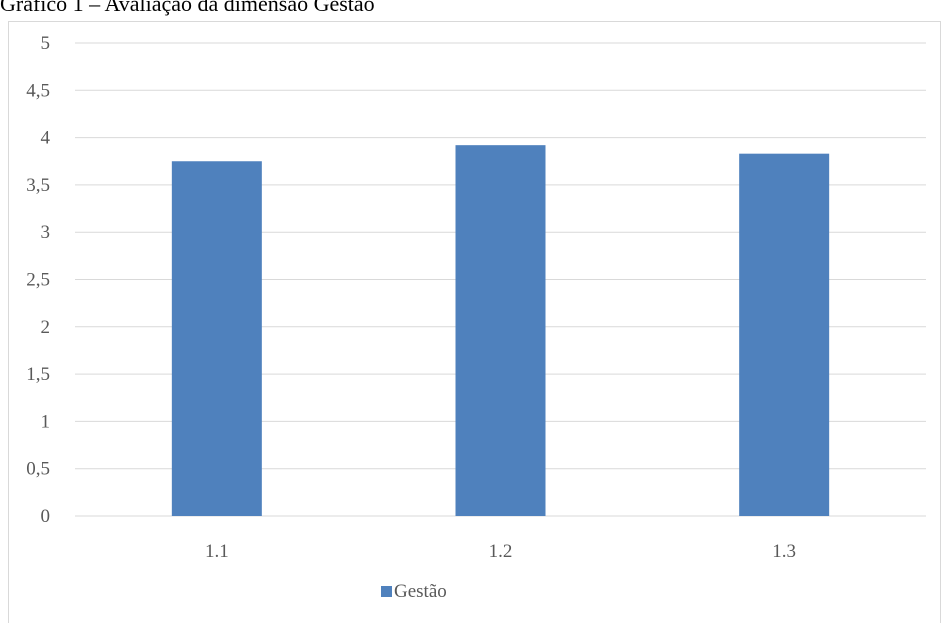  I want to click on legend-label: Gestão, so click(420, 591).